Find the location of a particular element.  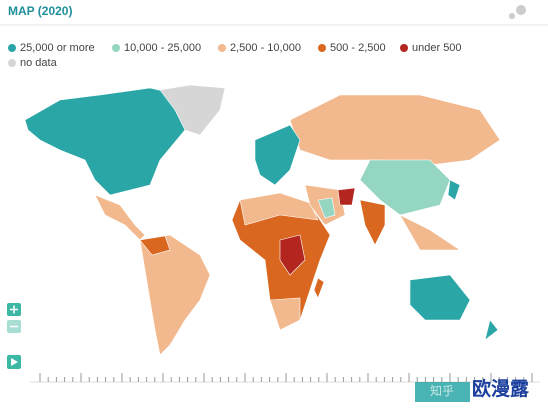

zoom-out is located at coordinates (14, 326).